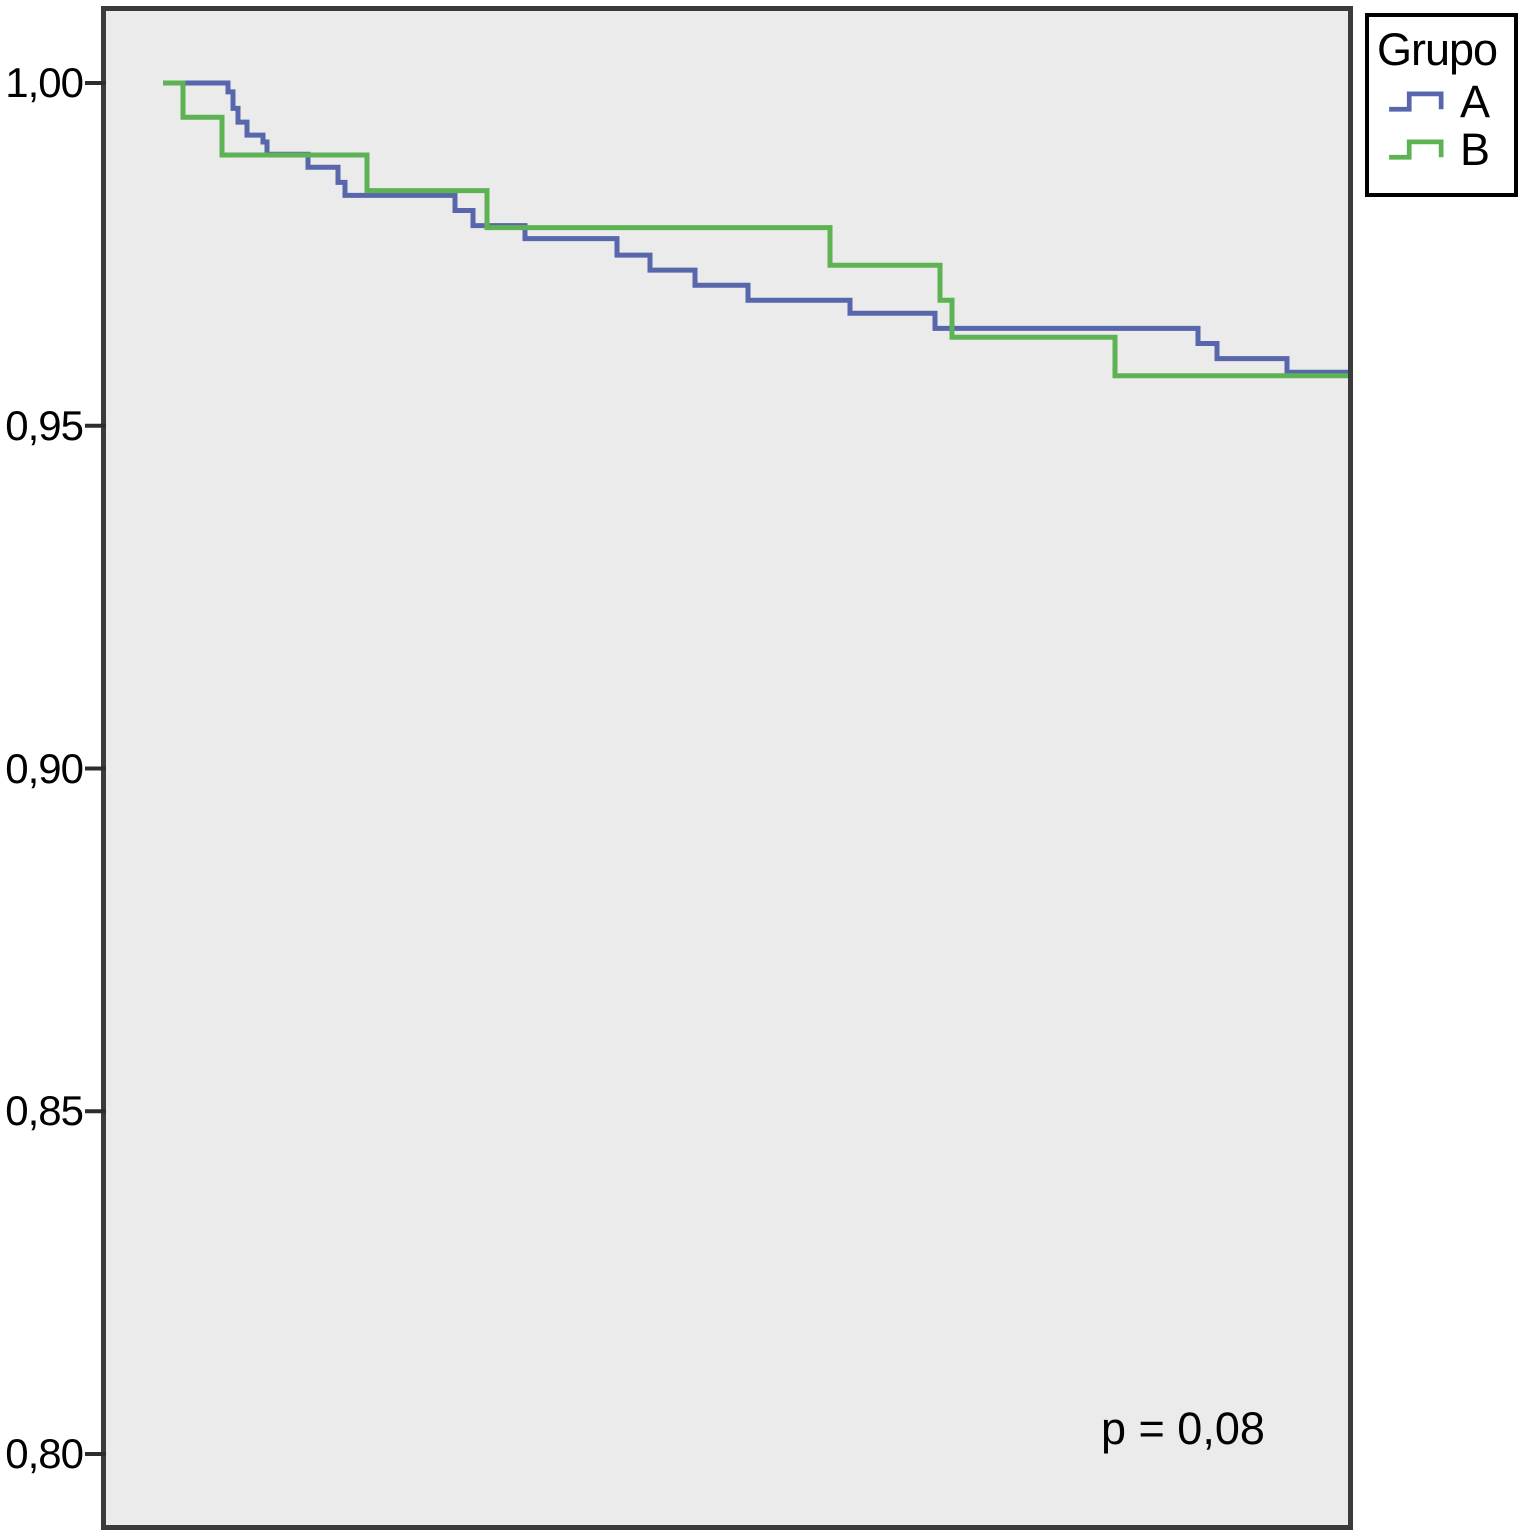  What do you see at coordinates (1475, 101) in the screenshot?
I see `legend-entry-label: A` at bounding box center [1475, 101].